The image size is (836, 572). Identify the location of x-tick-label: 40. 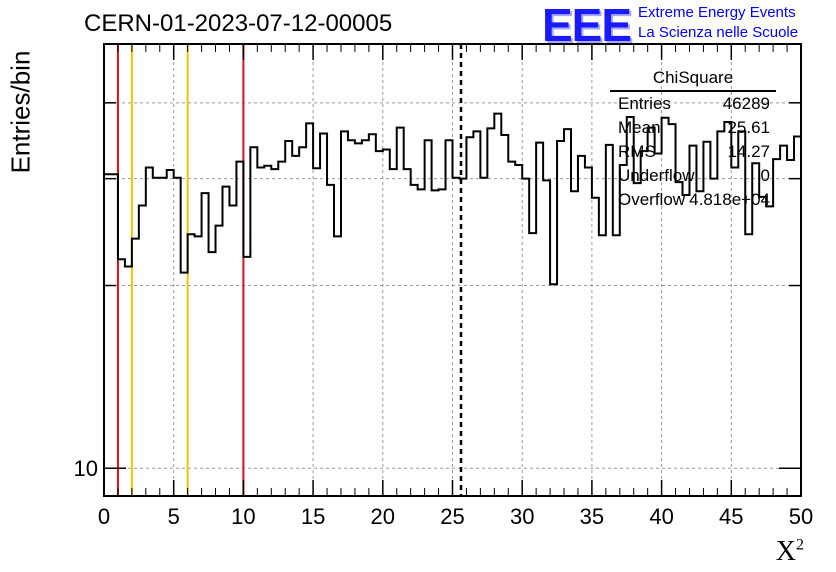
(661, 516).